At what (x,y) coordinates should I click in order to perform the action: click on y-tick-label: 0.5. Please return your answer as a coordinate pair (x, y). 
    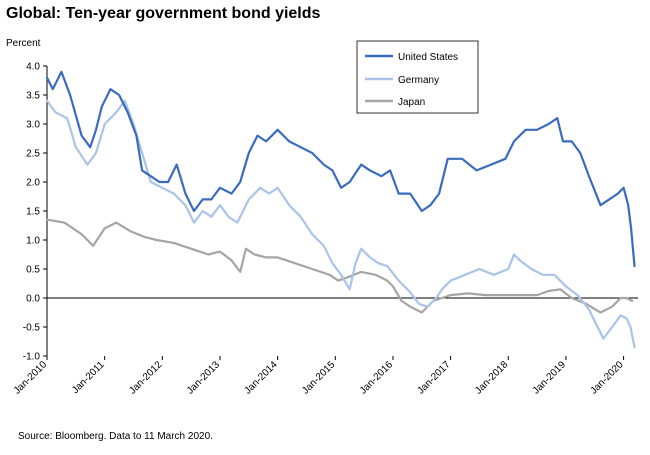
    Looking at the image, I should click on (33, 270).